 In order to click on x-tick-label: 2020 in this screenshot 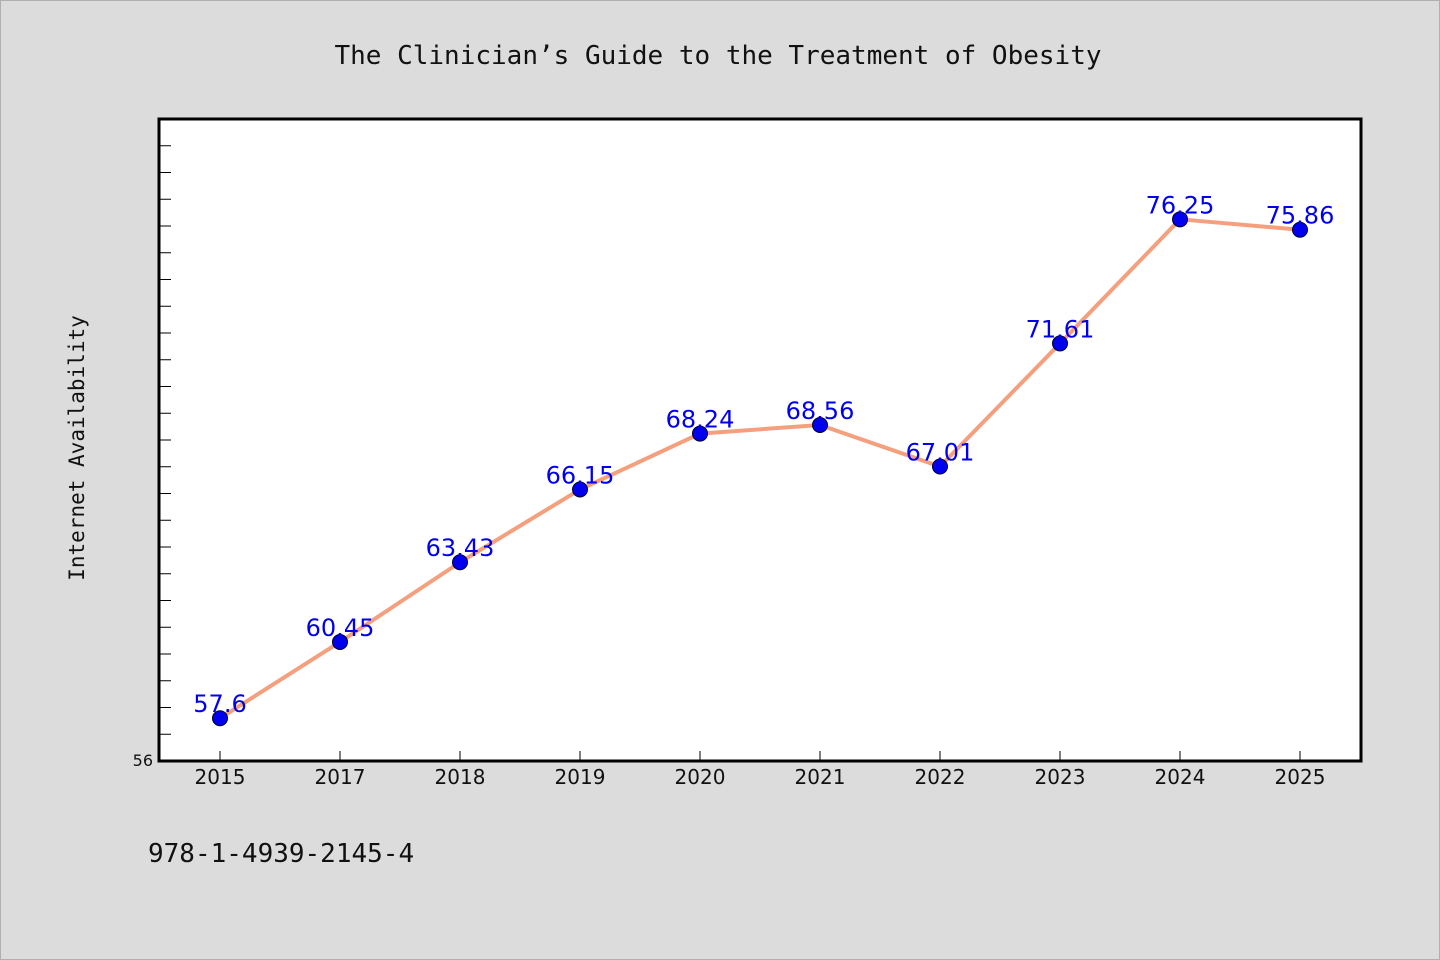, I will do `click(700, 777)`.